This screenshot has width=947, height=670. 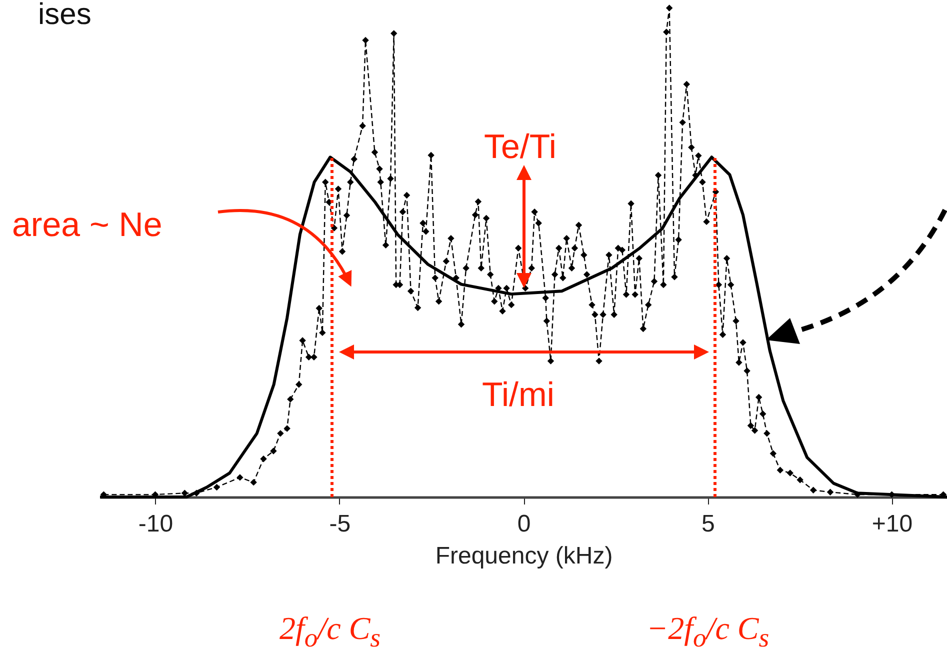 What do you see at coordinates (65, 15) in the screenshot?
I see `text: ises` at bounding box center [65, 15].